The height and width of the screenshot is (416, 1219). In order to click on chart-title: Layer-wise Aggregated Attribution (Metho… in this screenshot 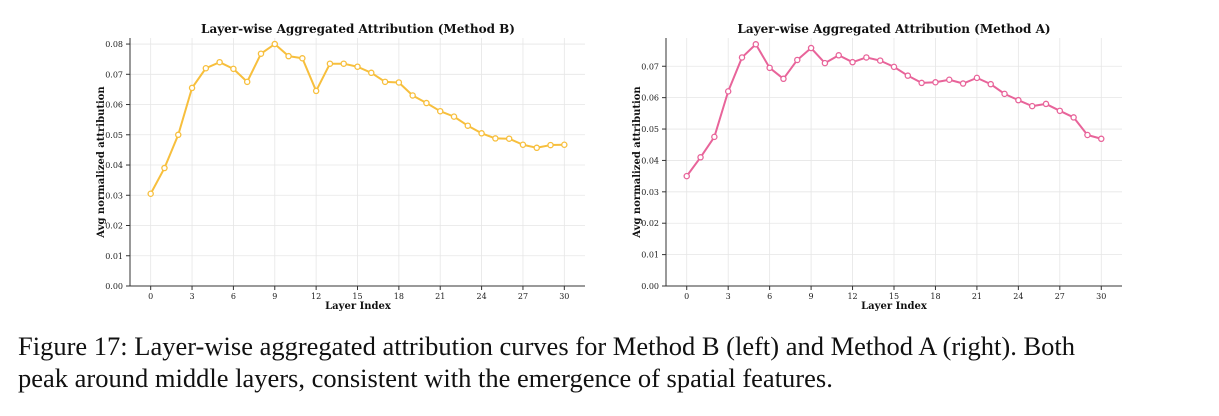, I will do `click(893, 29)`.